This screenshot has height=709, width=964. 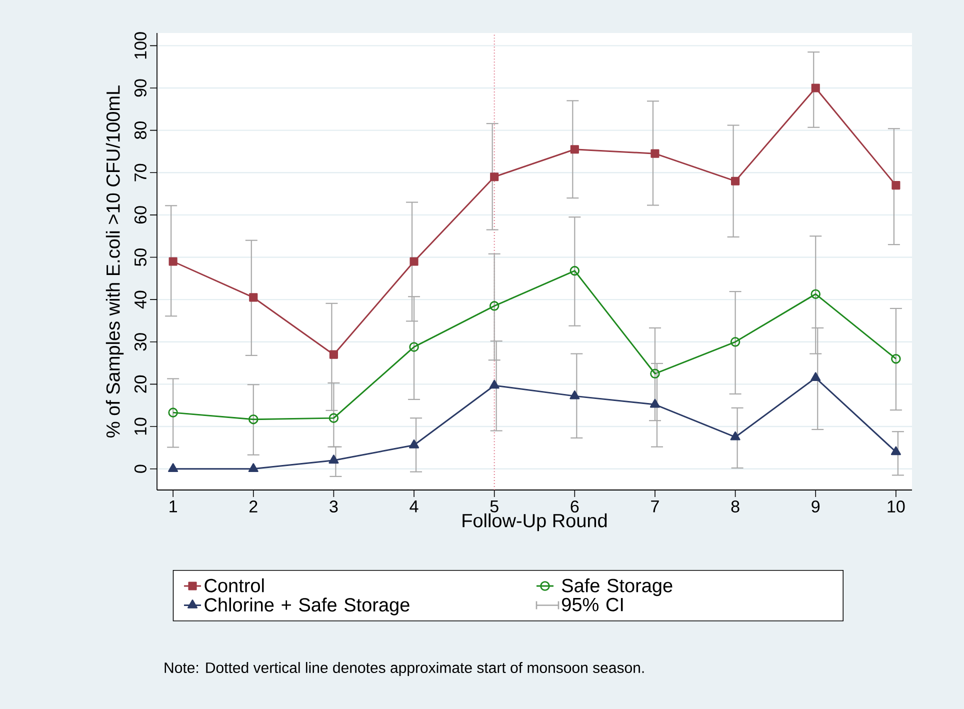 What do you see at coordinates (816, 506) in the screenshot?
I see `x-tick-label: 9` at bounding box center [816, 506].